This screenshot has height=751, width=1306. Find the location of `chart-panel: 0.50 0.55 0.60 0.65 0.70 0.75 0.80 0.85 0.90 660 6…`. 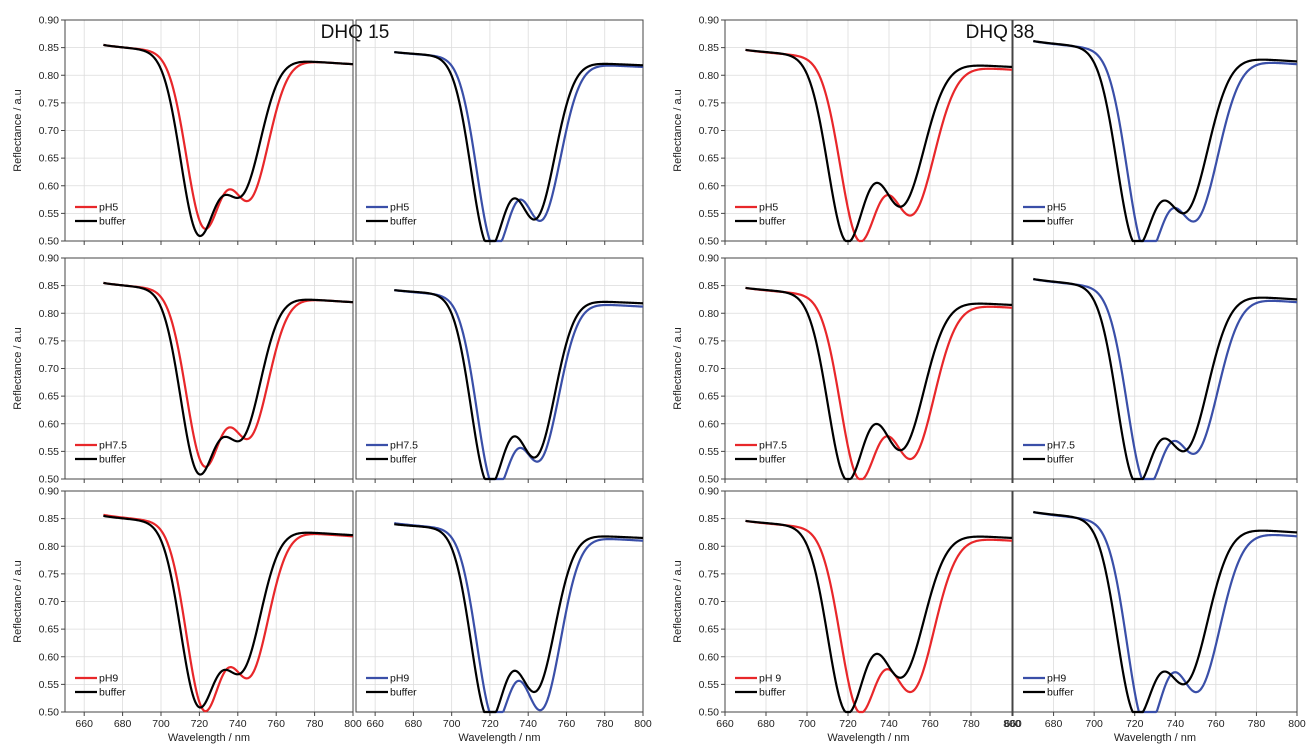

chart-panel: 0.50 0.55 0.60 0.65 0.70 0.75 0.80 0.85 0.90 660 6… is located at coordinates (846, 615).